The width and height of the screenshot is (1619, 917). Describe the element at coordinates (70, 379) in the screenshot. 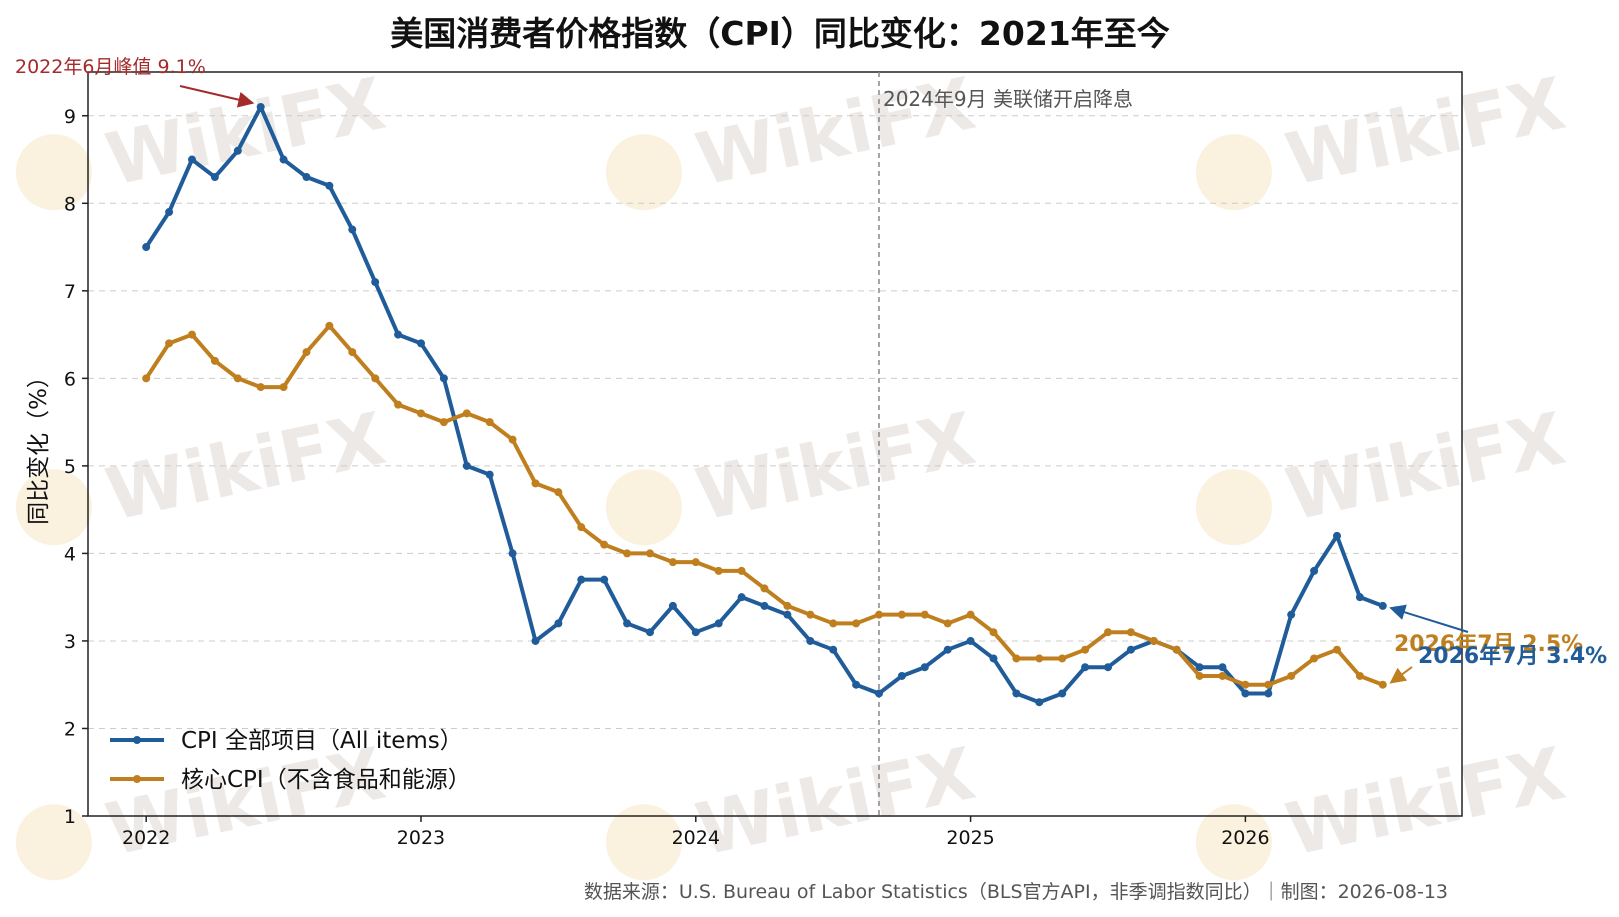

I see `y-tick-label: 6` at that location.